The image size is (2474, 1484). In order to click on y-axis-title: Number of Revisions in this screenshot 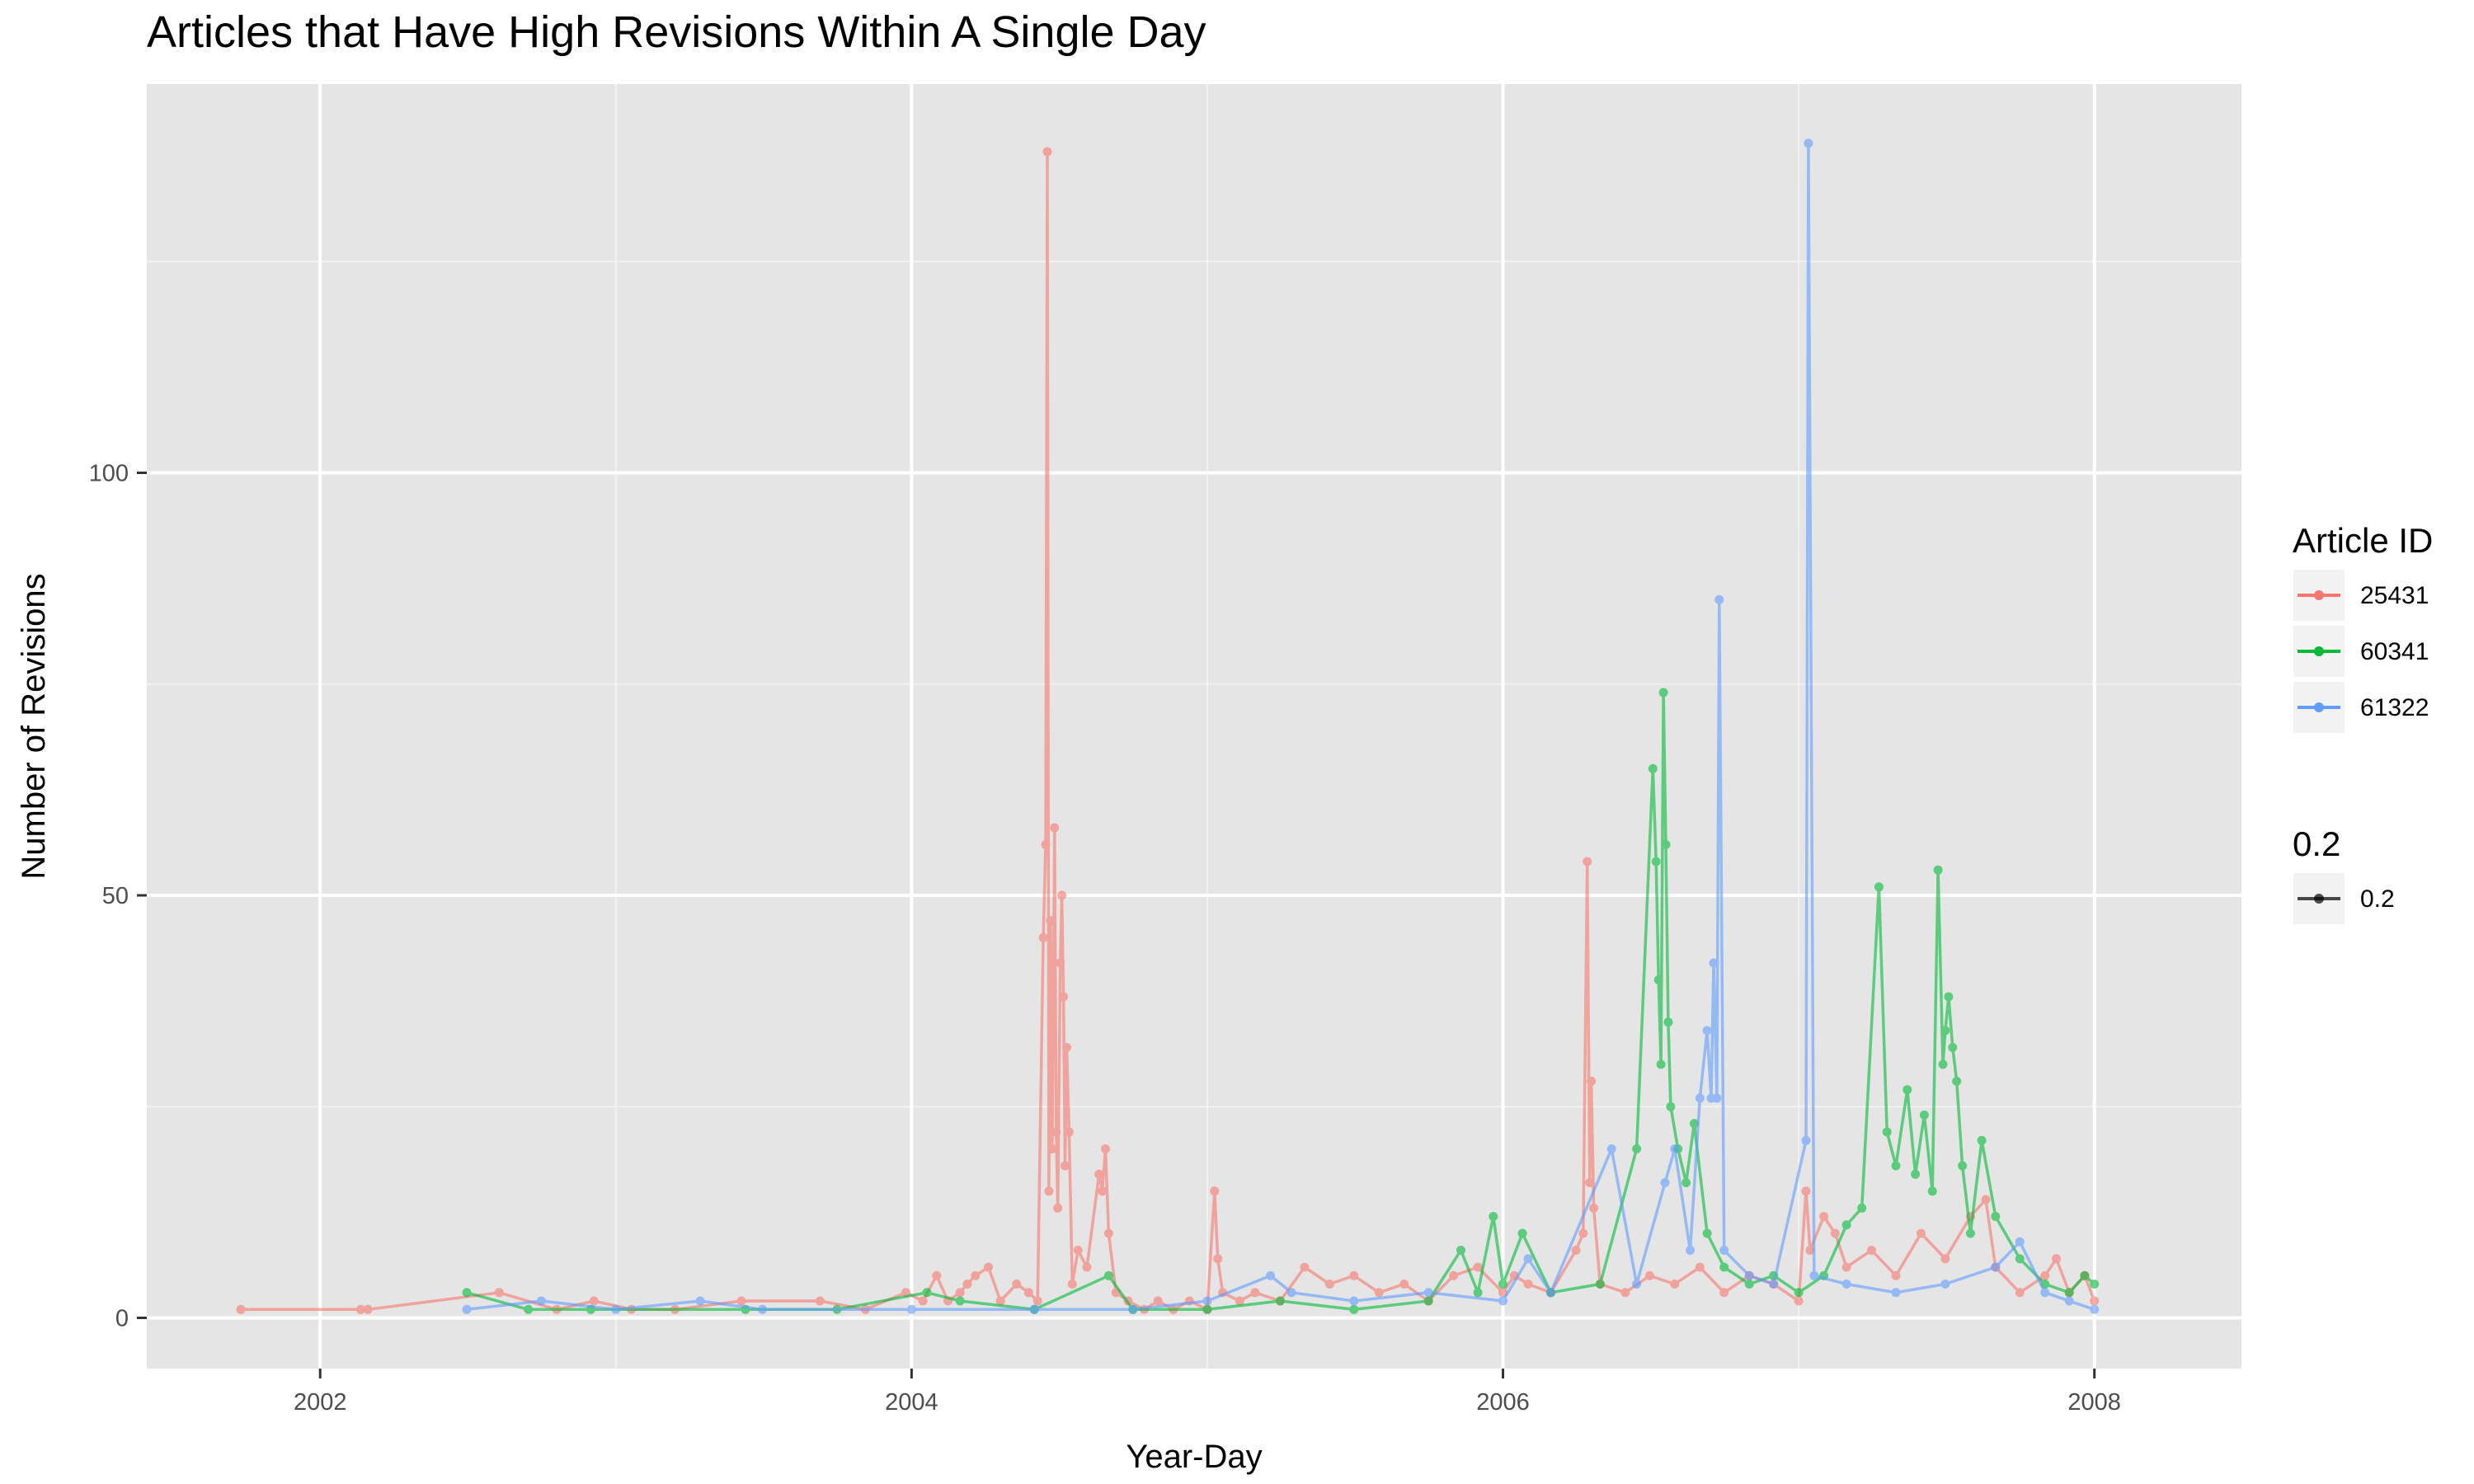, I will do `click(34, 726)`.